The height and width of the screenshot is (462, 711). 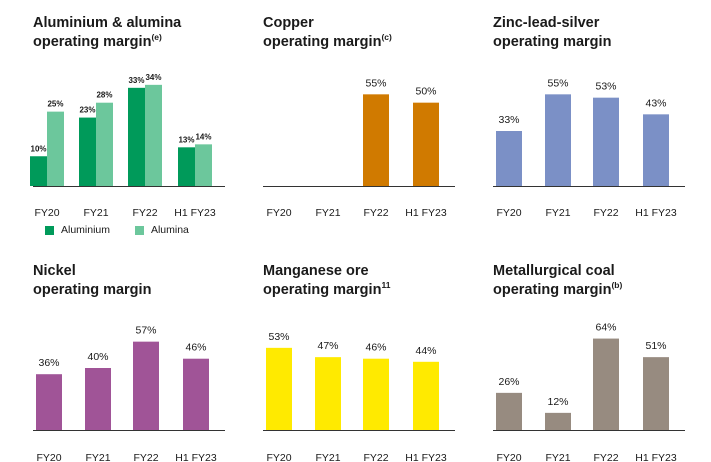 I want to click on bar-h1-fy23-alumina, so click(x=203, y=165).